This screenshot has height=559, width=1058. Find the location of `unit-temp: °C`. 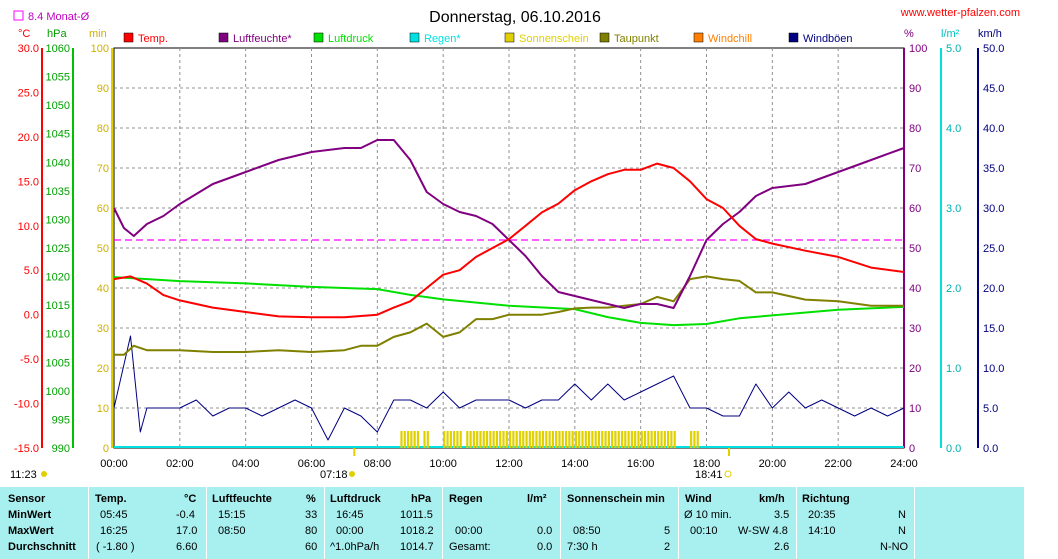

unit-temp: °C is located at coordinates (24, 34).